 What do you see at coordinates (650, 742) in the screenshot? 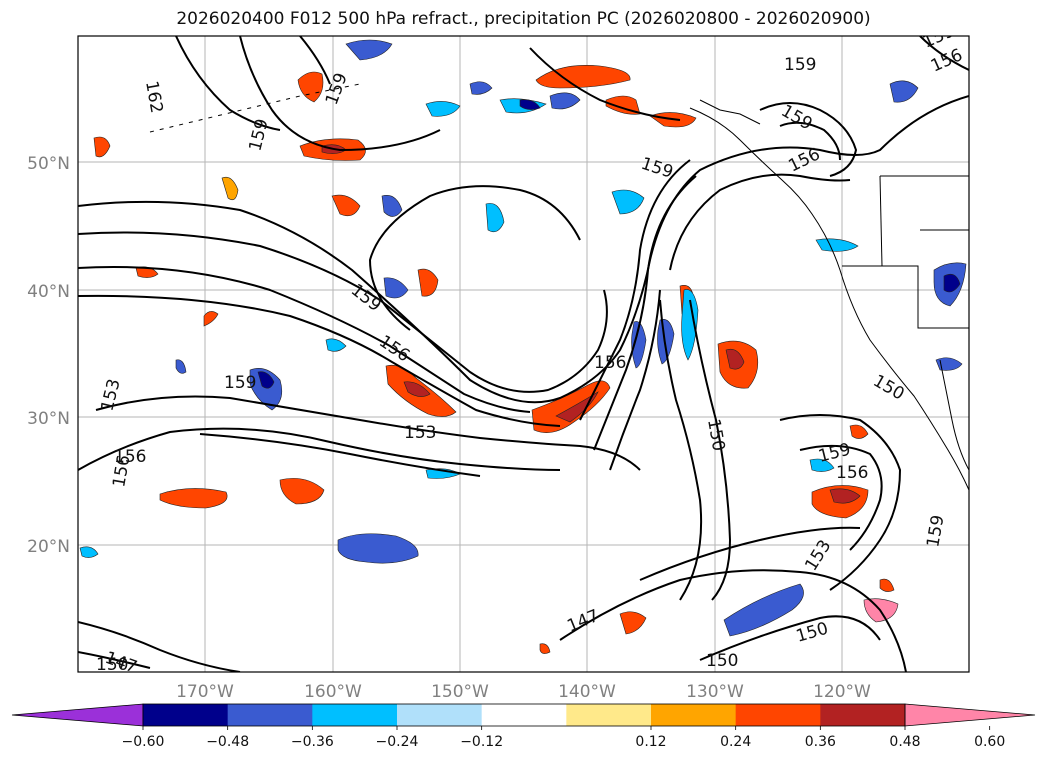
I see `colorbar-tick-label: 0.12` at bounding box center [650, 742].